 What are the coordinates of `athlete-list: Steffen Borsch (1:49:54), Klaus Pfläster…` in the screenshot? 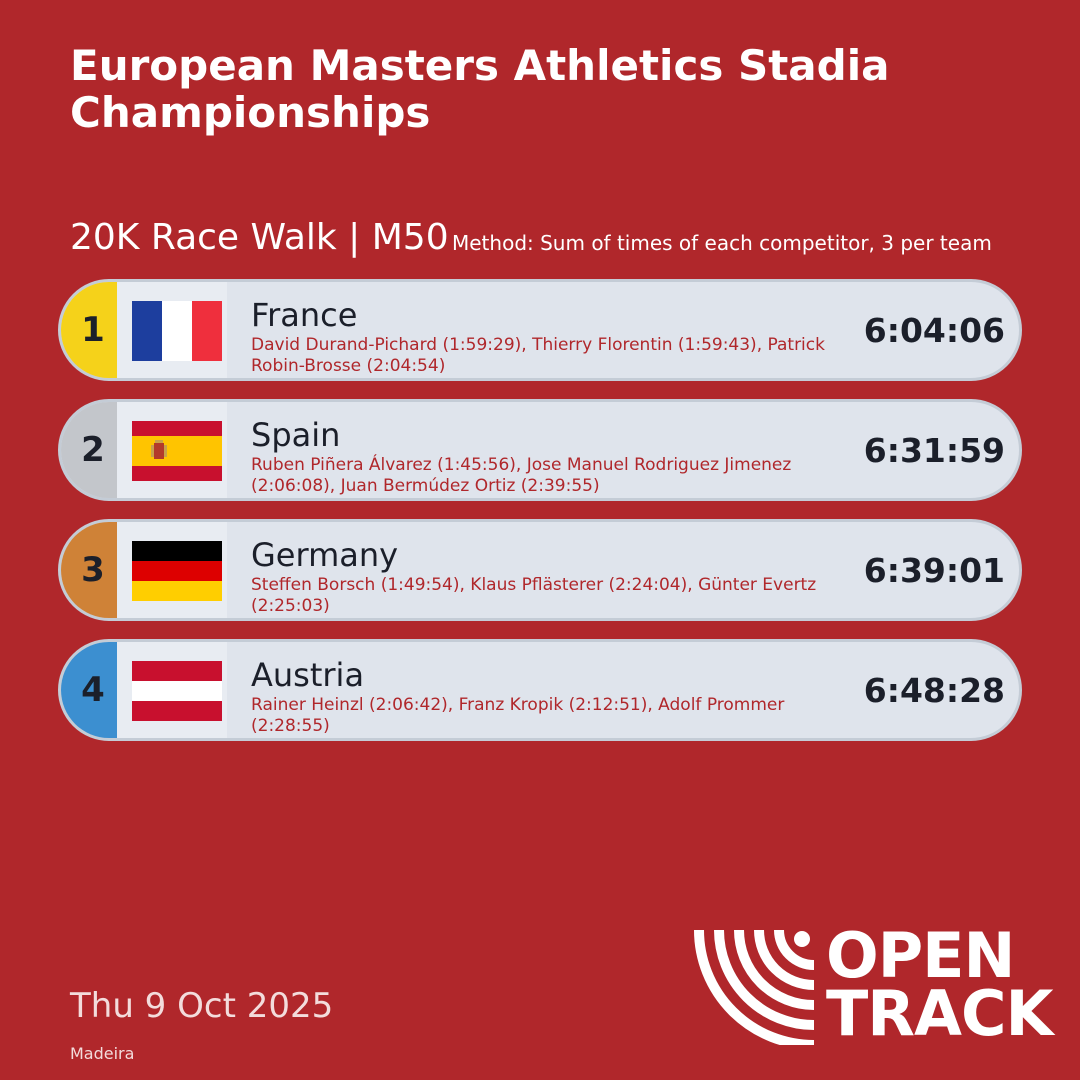 It's located at (534, 595).